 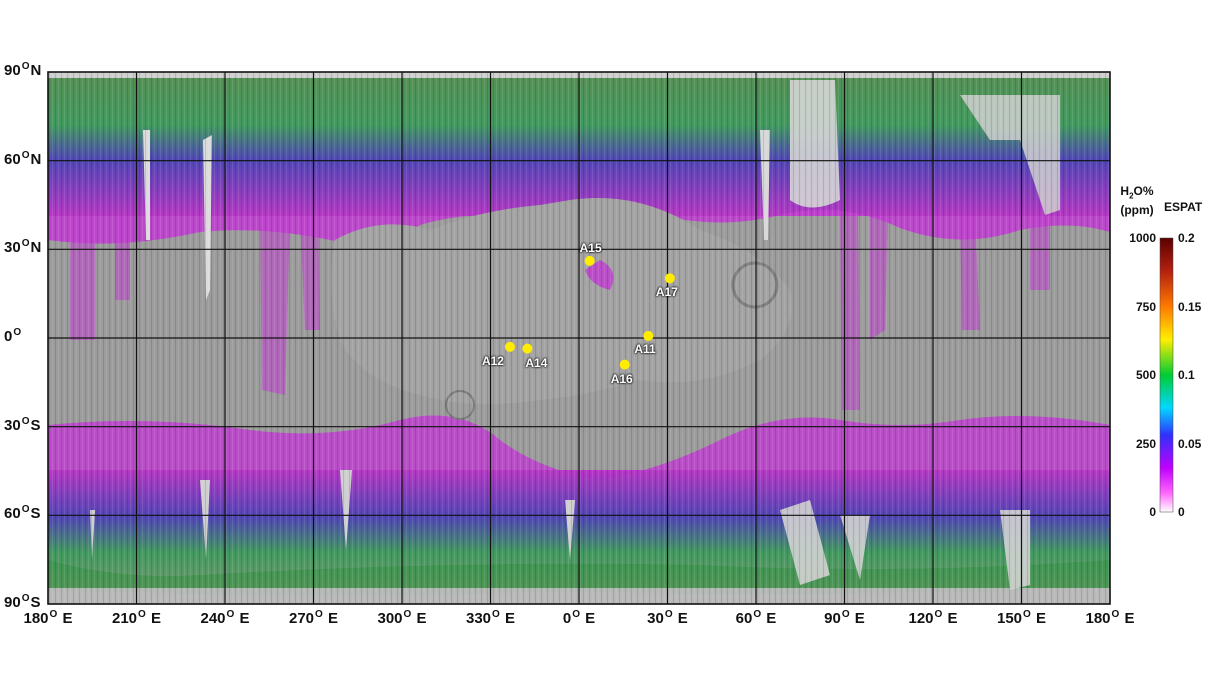 I want to click on landing-site-label: A14, so click(x=536, y=362).